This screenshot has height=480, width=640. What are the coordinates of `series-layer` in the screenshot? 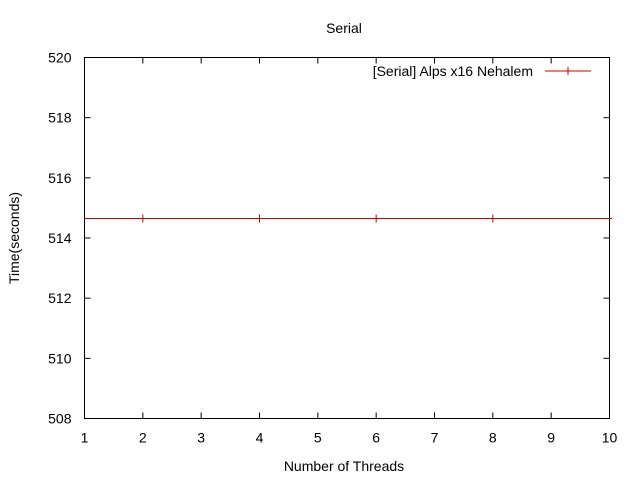 It's located at (348, 218).